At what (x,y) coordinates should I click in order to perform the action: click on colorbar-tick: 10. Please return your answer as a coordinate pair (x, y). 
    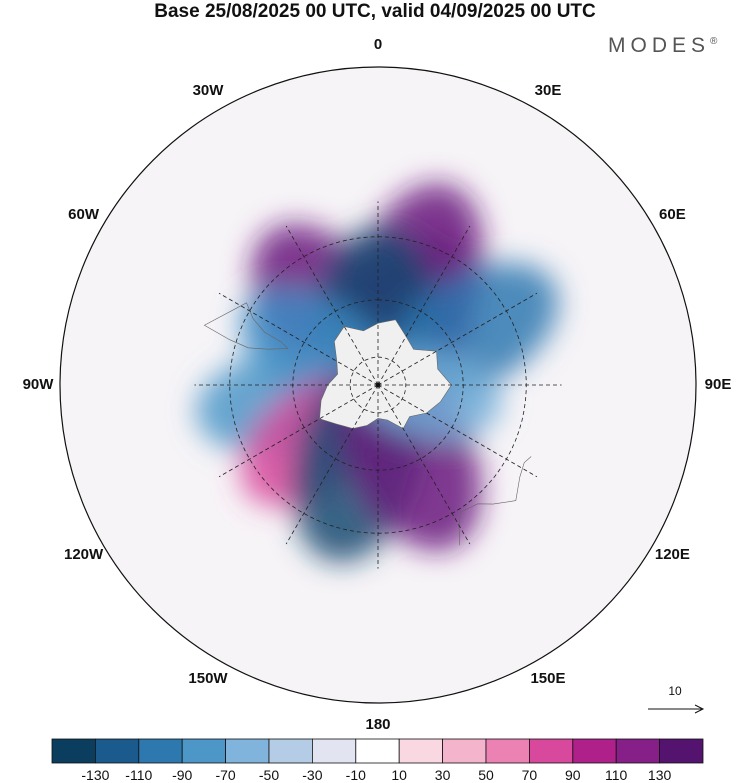
    Looking at the image, I should click on (399, 775).